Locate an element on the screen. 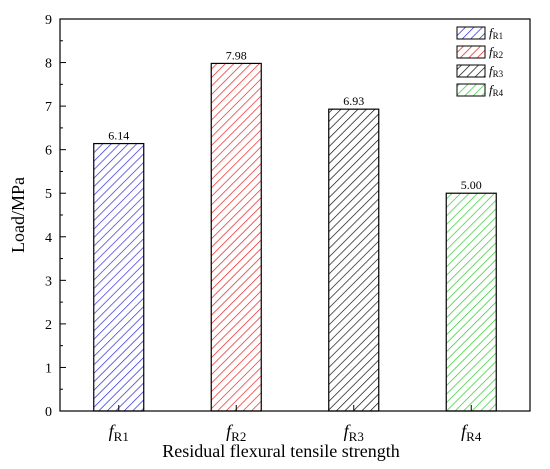 The image size is (550, 469). y-tick-label: 3 is located at coordinates (48, 281).